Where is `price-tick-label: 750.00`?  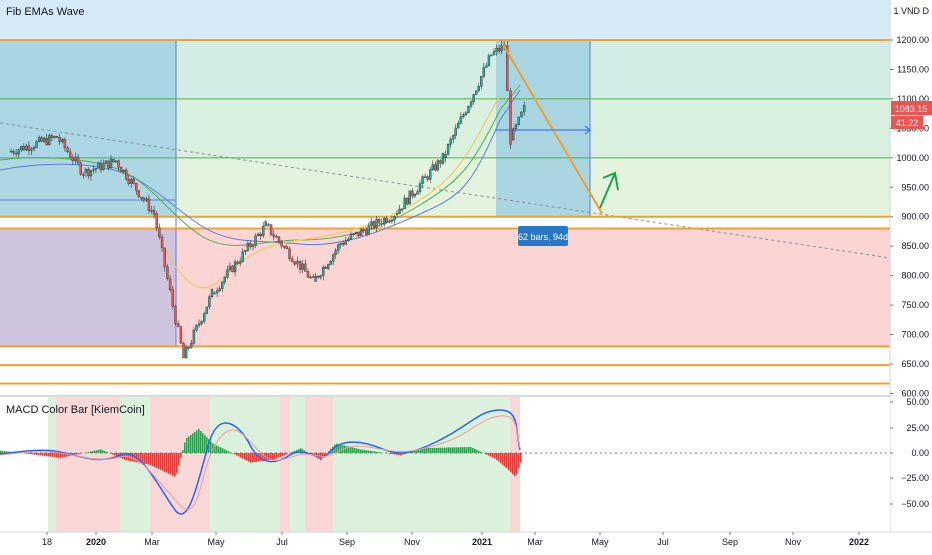 price-tick-label: 750.00 is located at coordinates (915, 305).